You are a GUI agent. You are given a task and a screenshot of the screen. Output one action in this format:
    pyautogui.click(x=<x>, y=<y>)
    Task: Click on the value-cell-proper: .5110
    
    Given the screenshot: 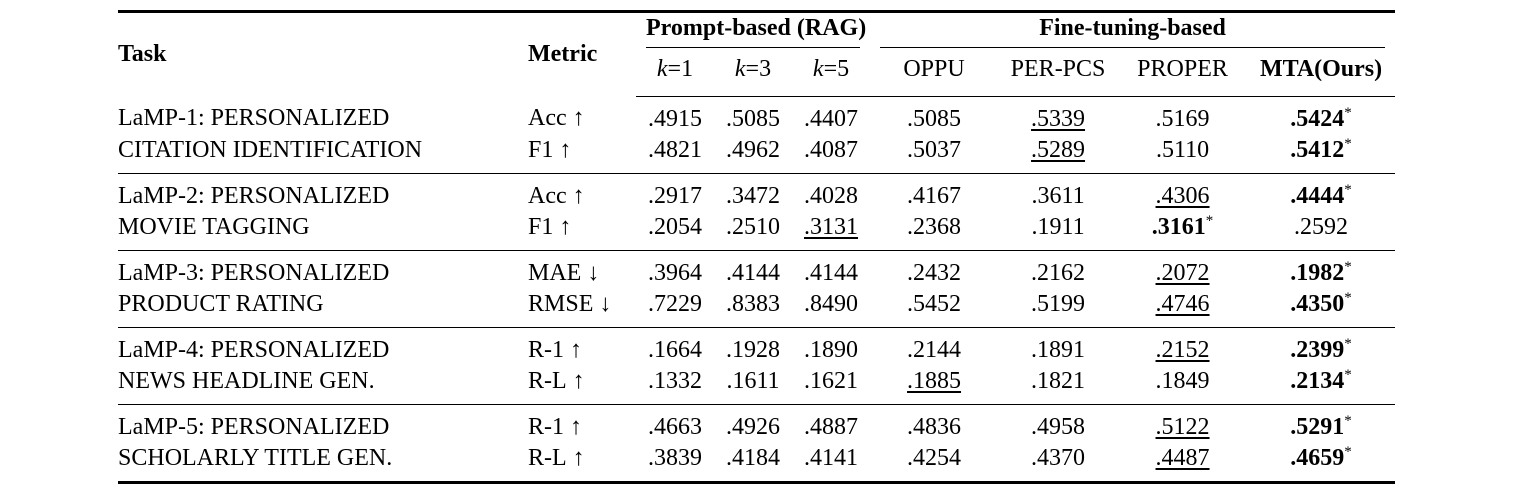 What is the action you would take?
    pyautogui.click(x=1182, y=154)
    